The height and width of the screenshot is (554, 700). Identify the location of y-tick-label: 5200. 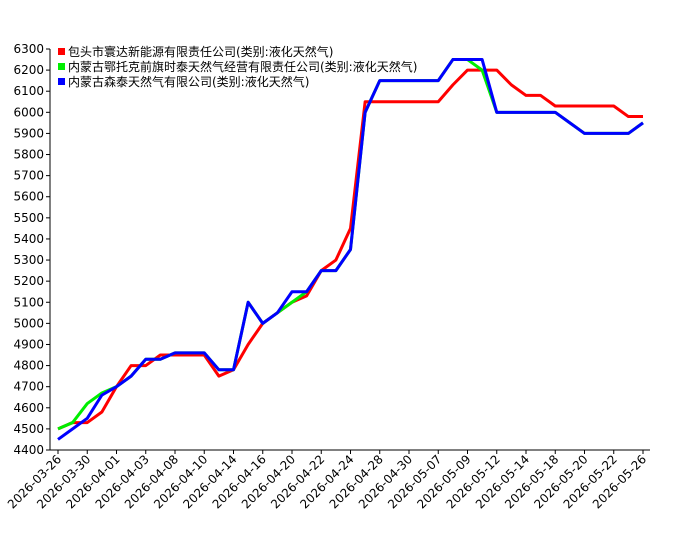
(28, 281).